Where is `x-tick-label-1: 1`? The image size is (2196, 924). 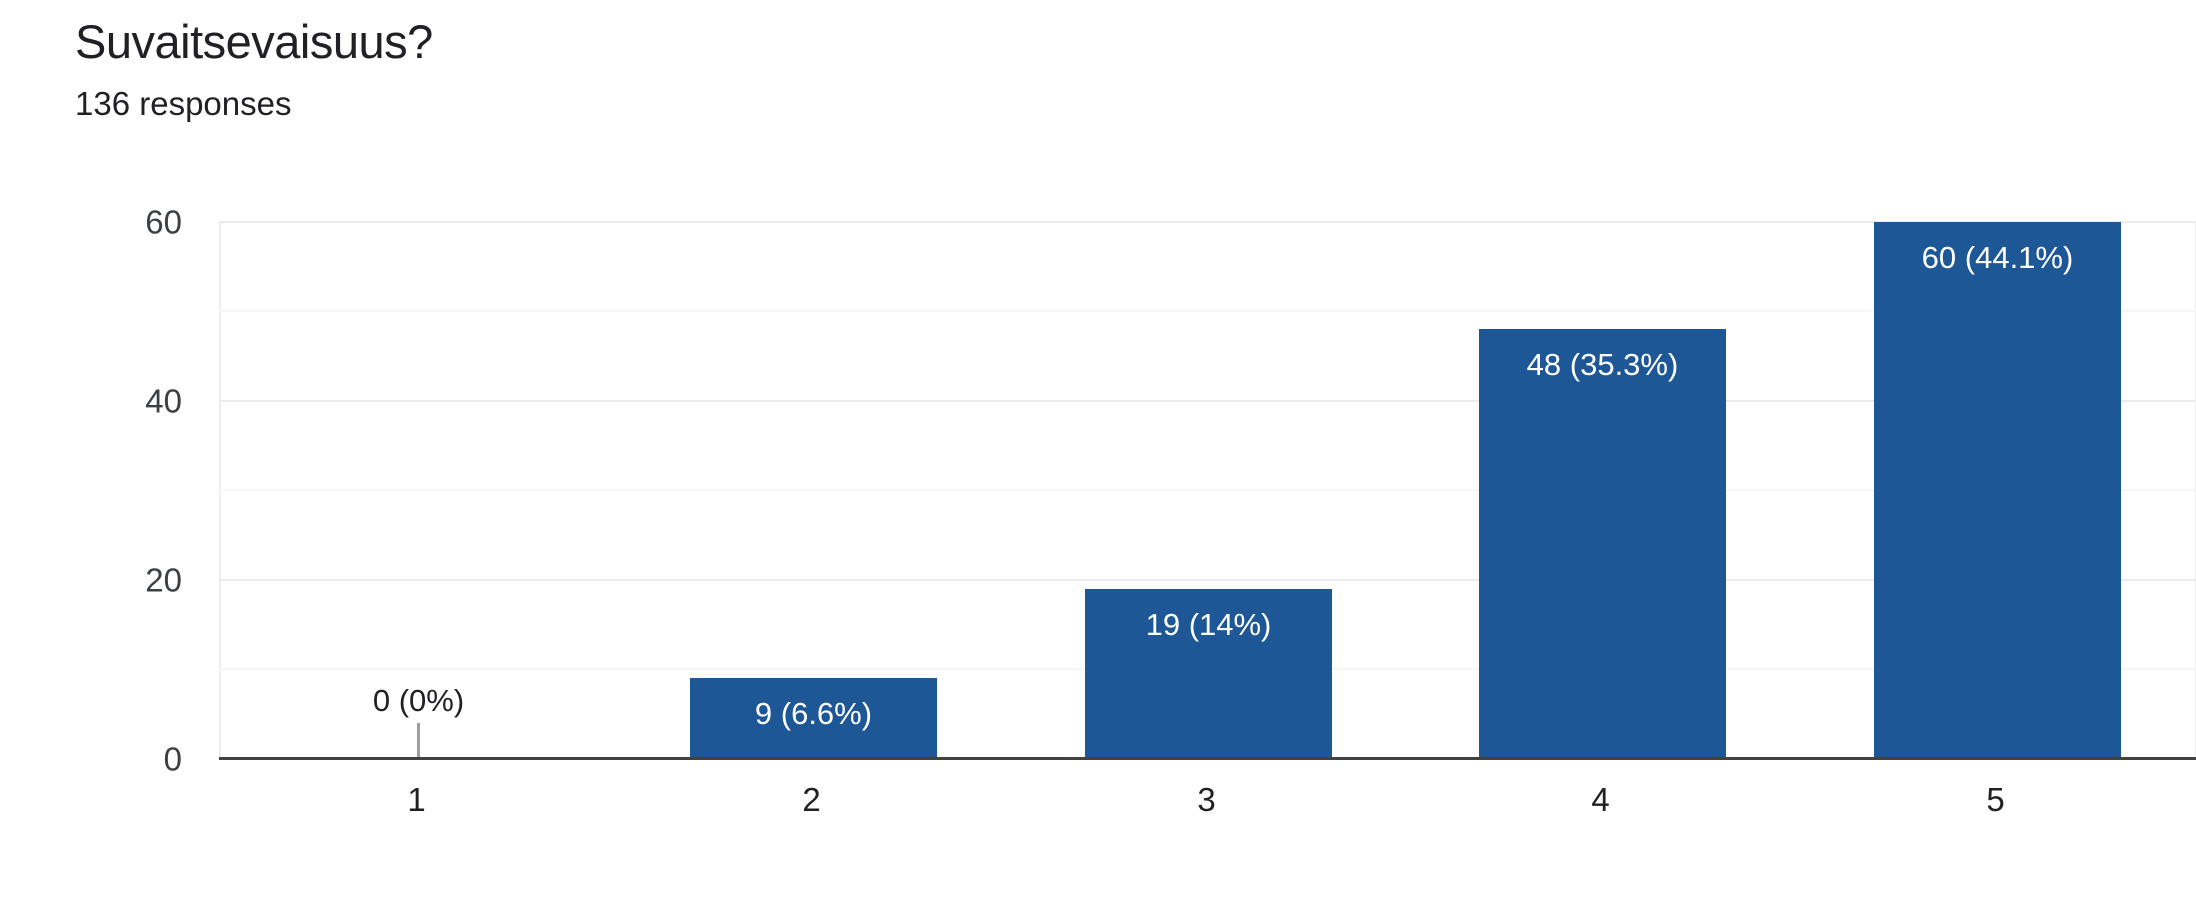 x-tick-label-1: 1 is located at coordinates (416, 799).